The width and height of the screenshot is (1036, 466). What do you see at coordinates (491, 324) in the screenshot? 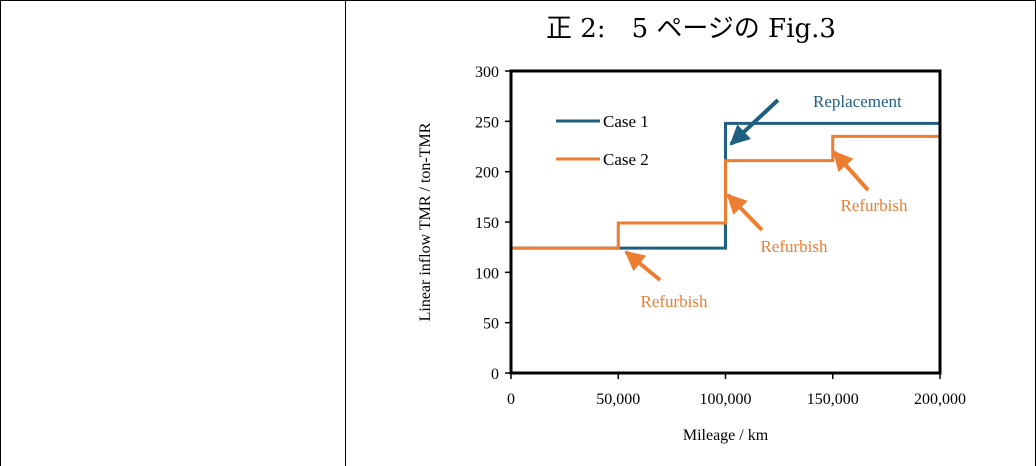
I see `y-tick-label: 50` at bounding box center [491, 324].